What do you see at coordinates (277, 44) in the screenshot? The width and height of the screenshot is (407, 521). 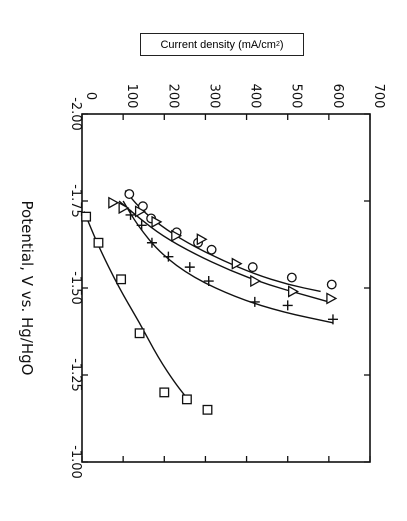 I see `label-sup: 2` at bounding box center [277, 44].